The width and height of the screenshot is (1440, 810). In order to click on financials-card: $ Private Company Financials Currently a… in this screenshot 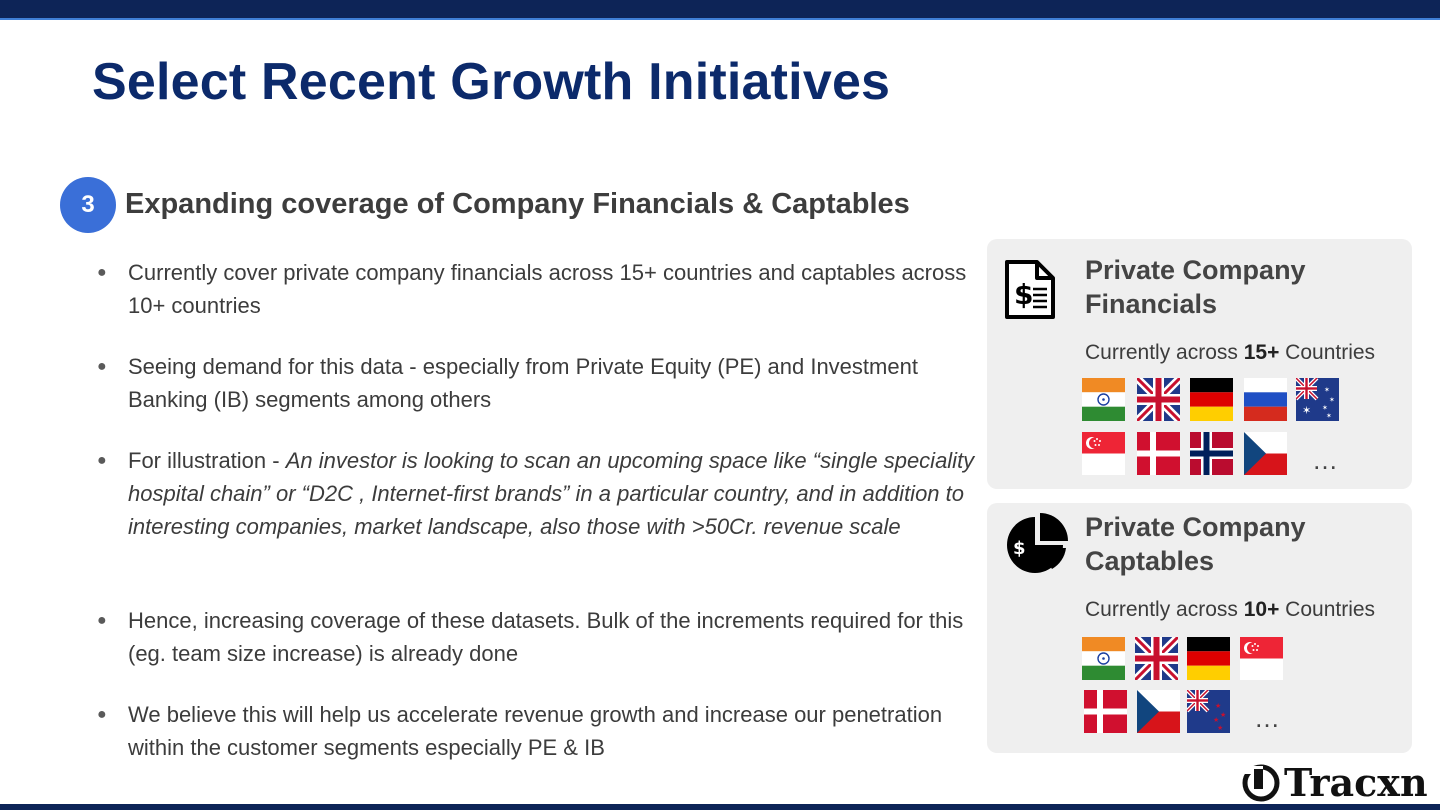, I will do `click(1199, 364)`.